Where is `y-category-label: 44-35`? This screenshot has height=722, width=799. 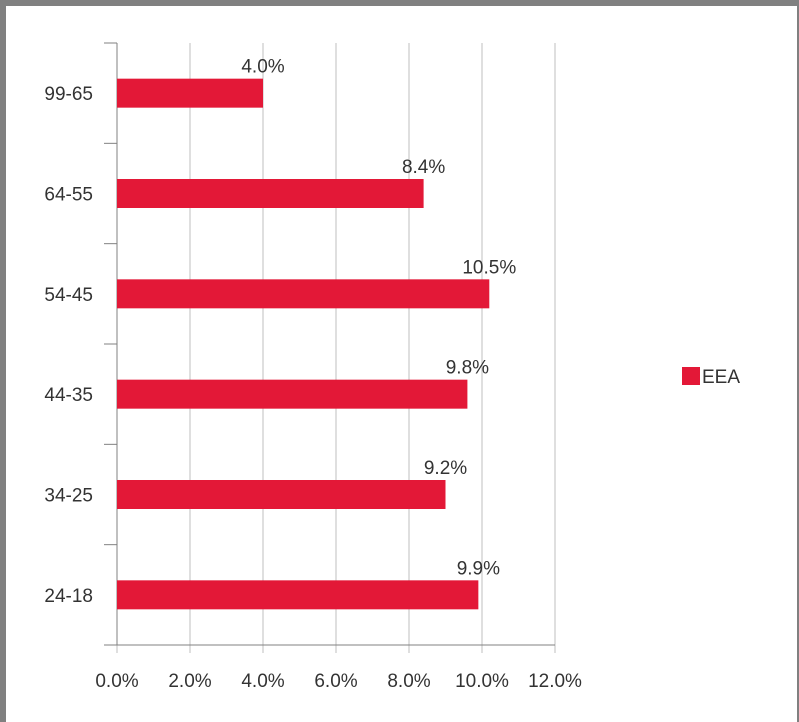
y-category-label: 44-35 is located at coordinates (68, 395).